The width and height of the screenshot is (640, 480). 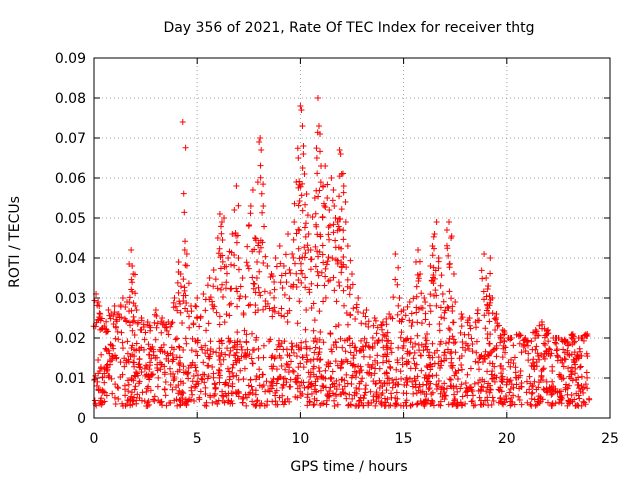 I want to click on y-tick-label: 0.07, so click(x=70, y=139).